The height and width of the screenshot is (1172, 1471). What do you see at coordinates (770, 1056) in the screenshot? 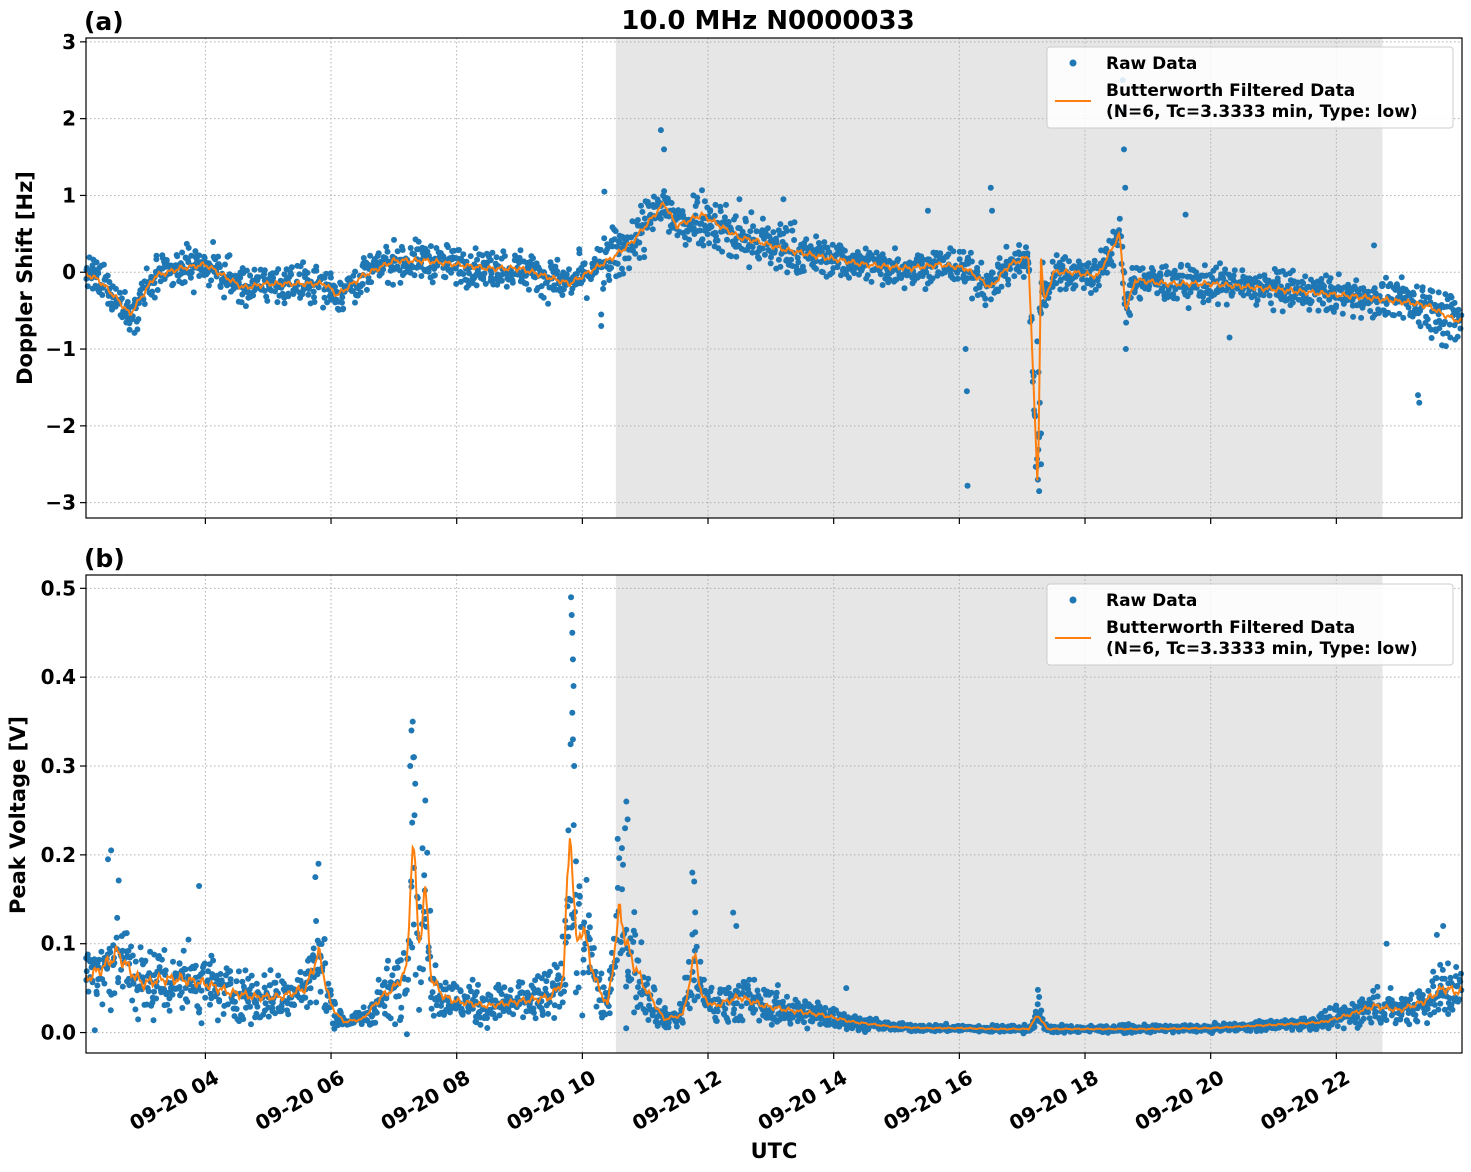
I see `panel-b-x-ticks` at bounding box center [770, 1056].